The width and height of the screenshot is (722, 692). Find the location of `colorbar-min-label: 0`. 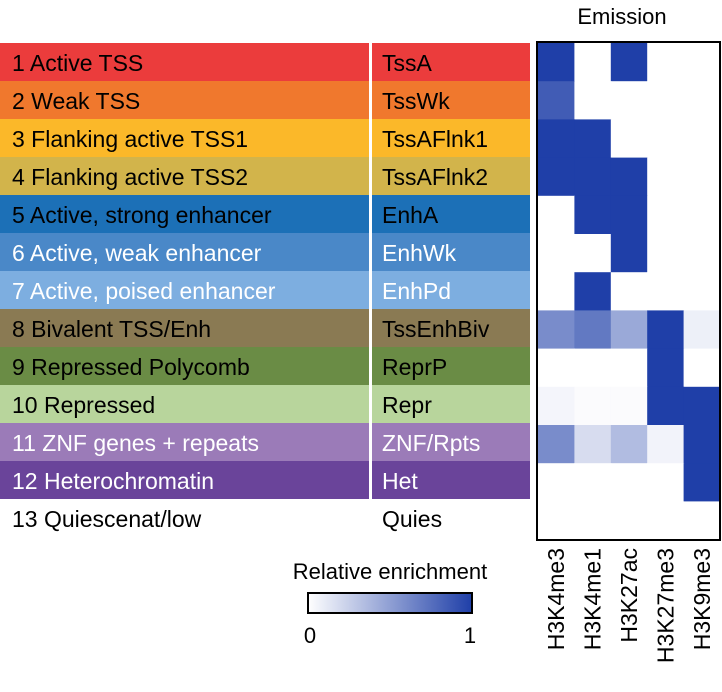

colorbar-min-label: 0 is located at coordinates (310, 635).